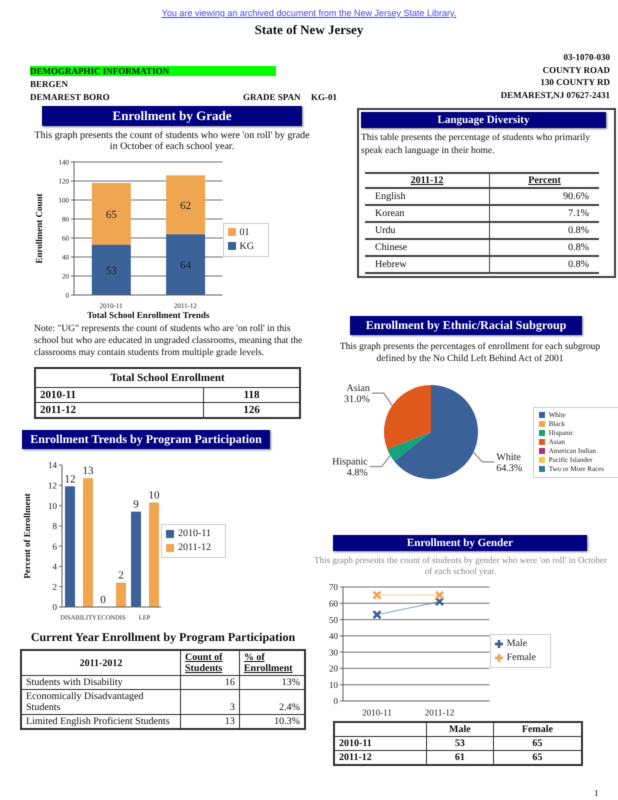 The width and height of the screenshot is (618, 800). Describe the element at coordinates (247, 246) in the screenshot. I see `legend-label: KG` at that location.